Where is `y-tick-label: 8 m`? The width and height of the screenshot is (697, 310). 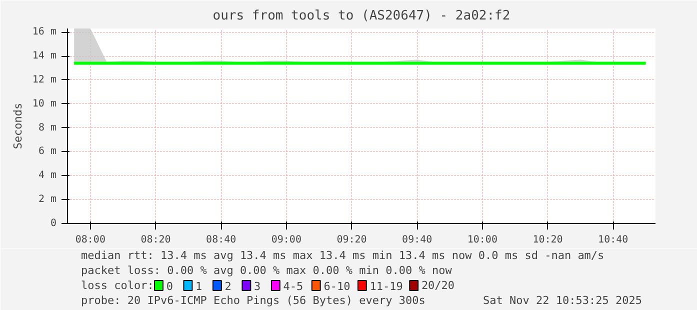
y-tick-label: 8 m is located at coordinates (47, 128).